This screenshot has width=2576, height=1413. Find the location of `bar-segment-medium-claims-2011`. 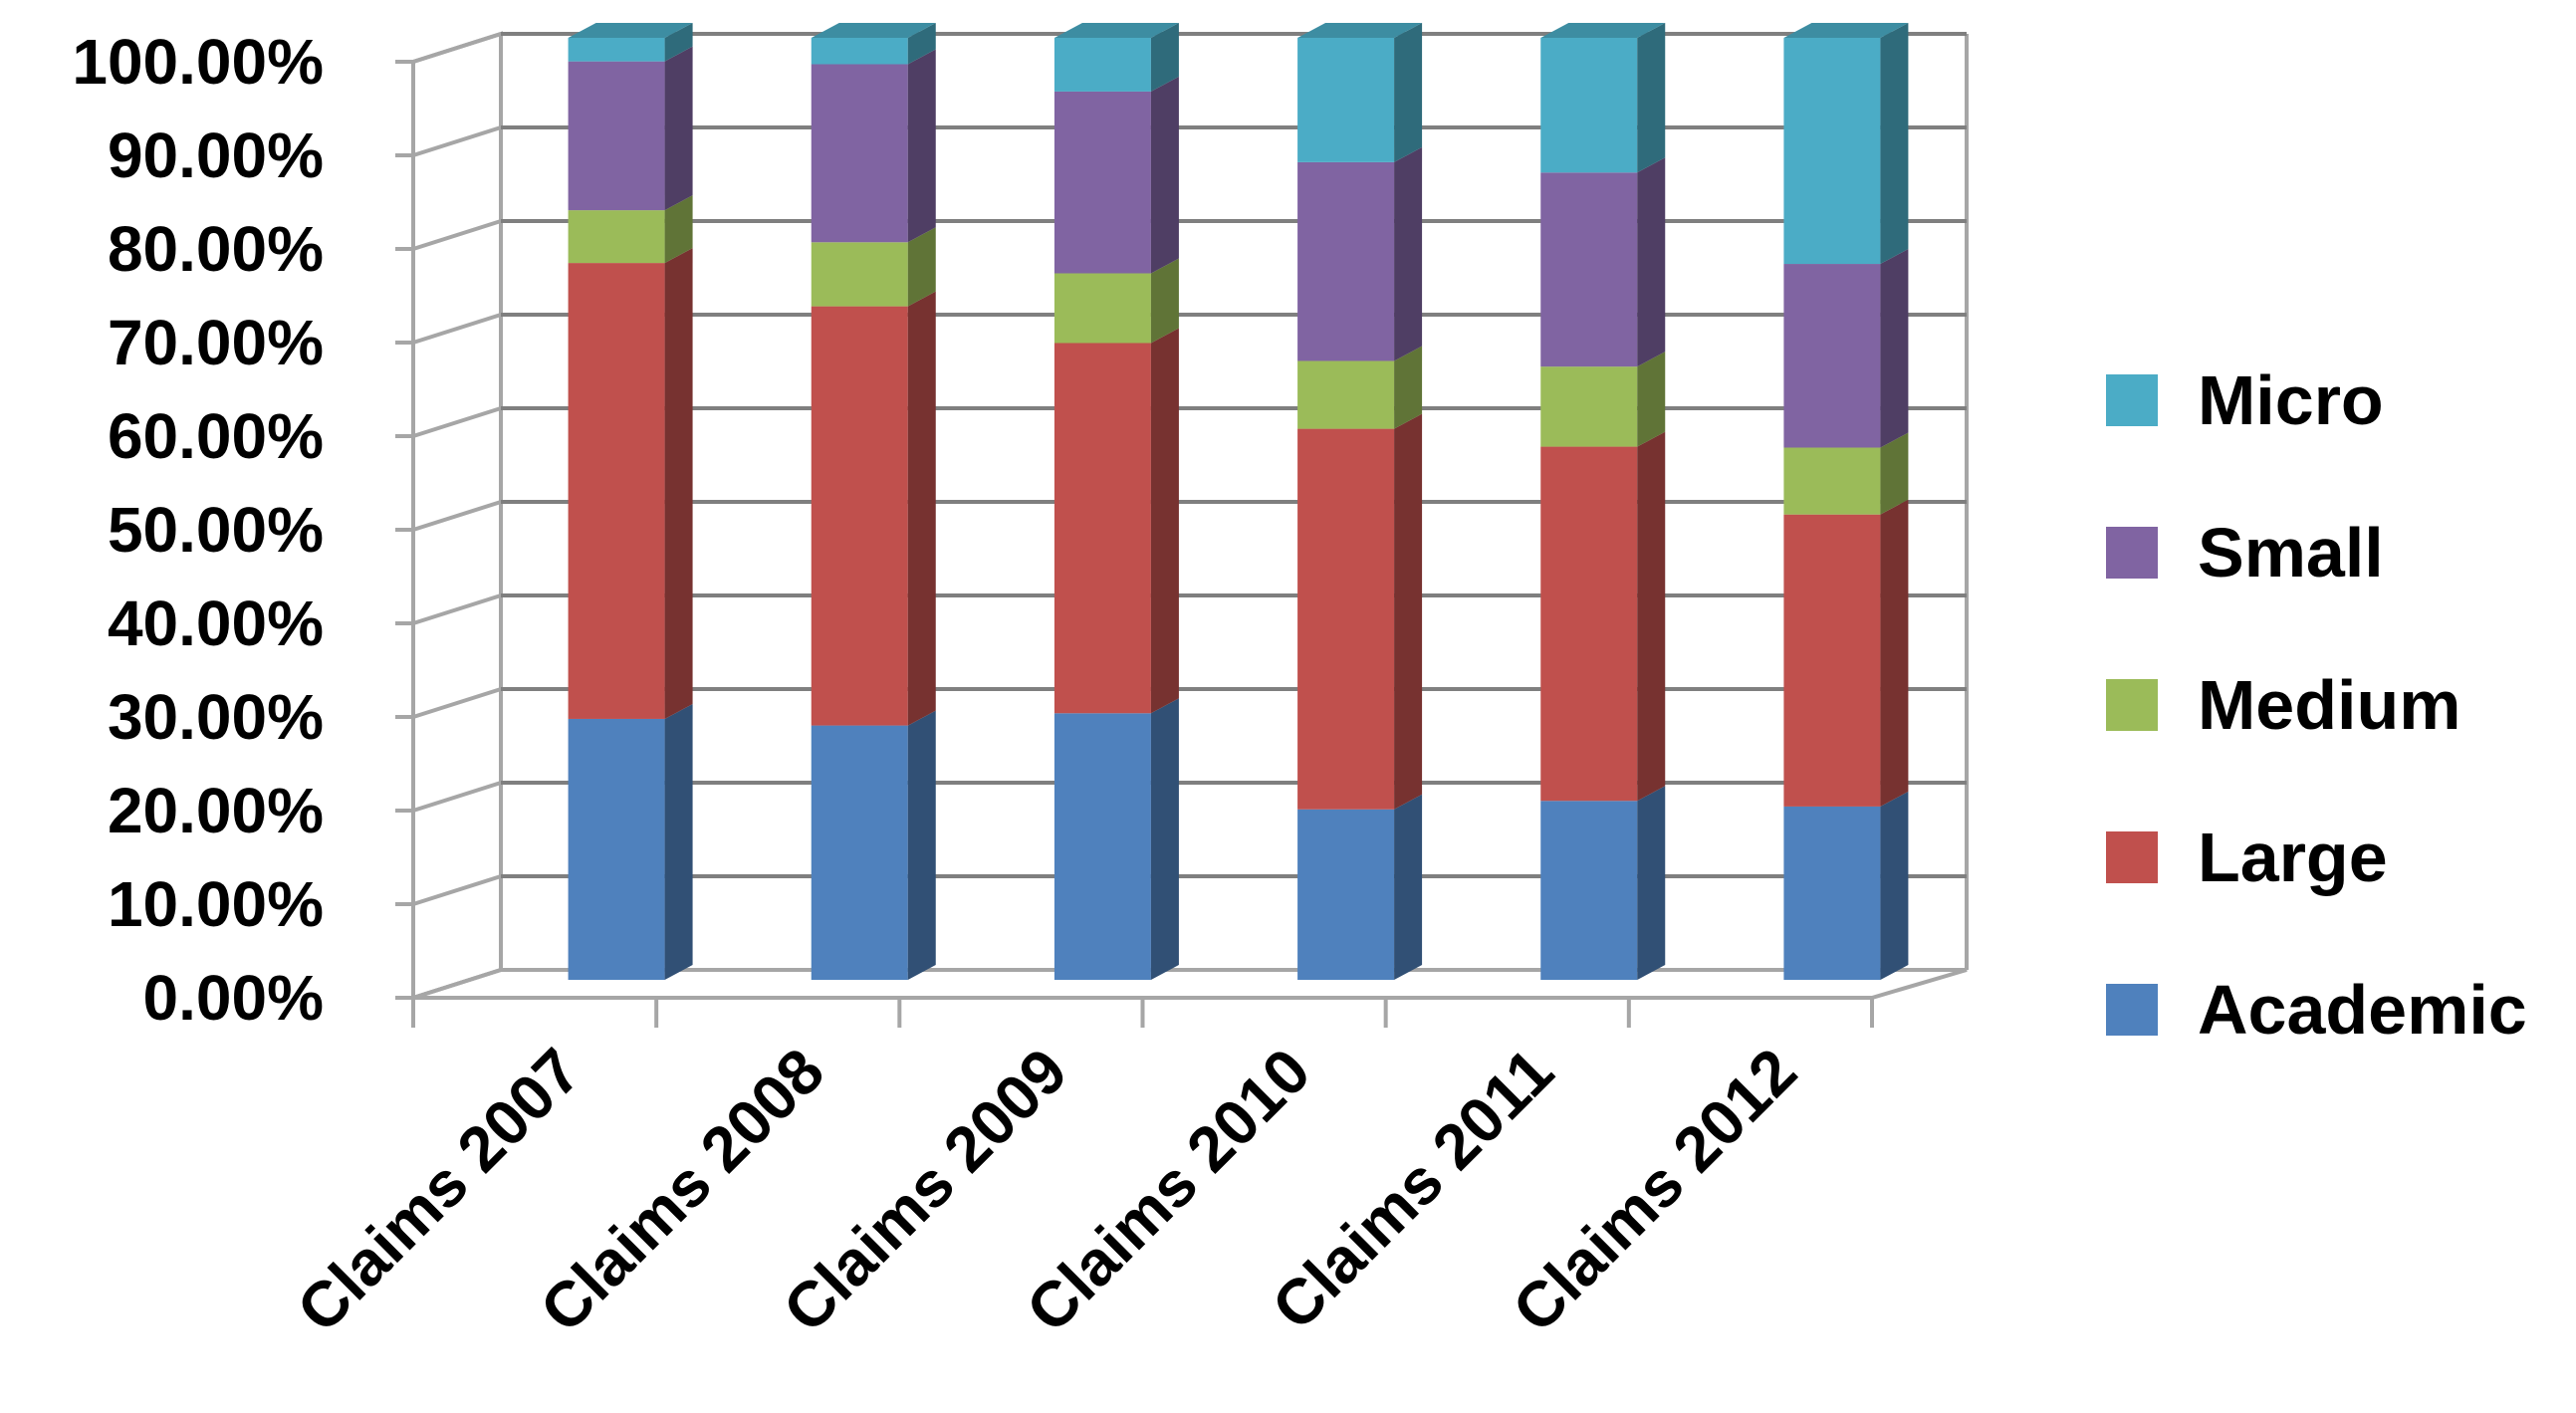

bar-segment-medium-claims-2011 is located at coordinates (1589, 406).